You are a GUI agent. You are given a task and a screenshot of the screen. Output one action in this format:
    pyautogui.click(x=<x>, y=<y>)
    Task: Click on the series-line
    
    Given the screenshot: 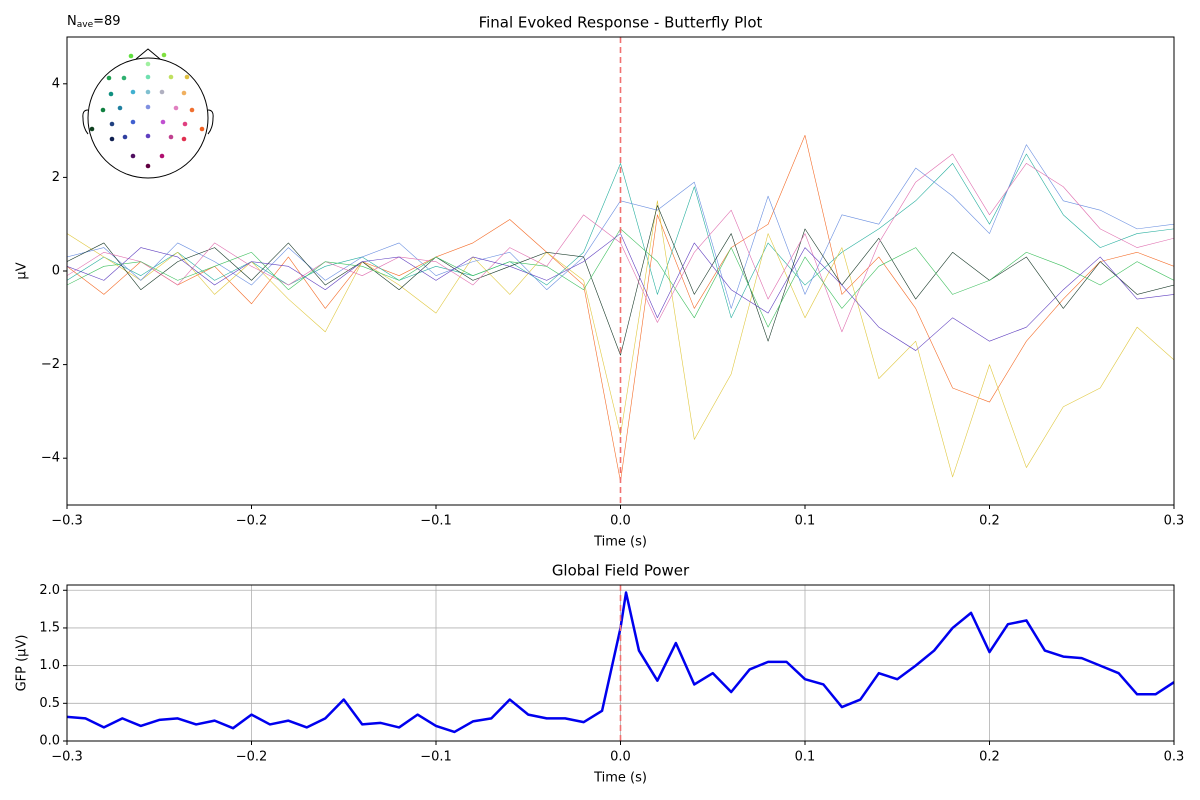 What is the action you would take?
    pyautogui.click(x=620, y=292)
    